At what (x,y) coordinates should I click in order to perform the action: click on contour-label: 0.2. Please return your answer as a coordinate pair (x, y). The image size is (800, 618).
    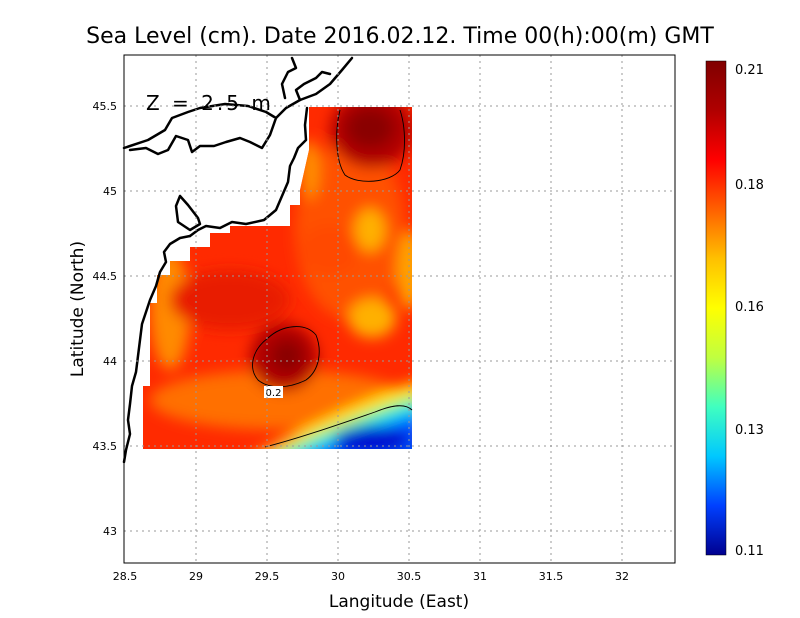
    Looking at the image, I should click on (274, 393).